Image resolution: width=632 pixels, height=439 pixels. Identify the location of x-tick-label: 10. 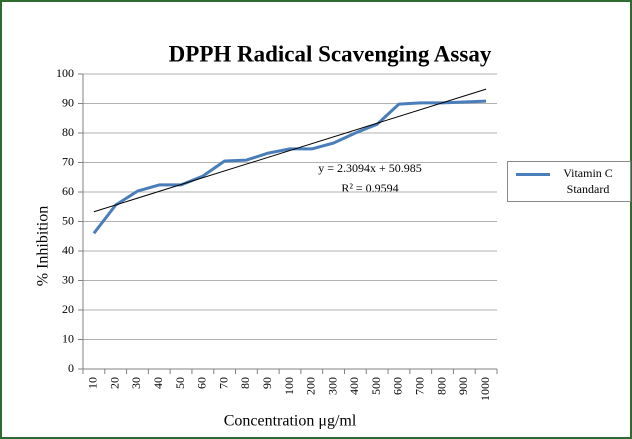
(93, 383).